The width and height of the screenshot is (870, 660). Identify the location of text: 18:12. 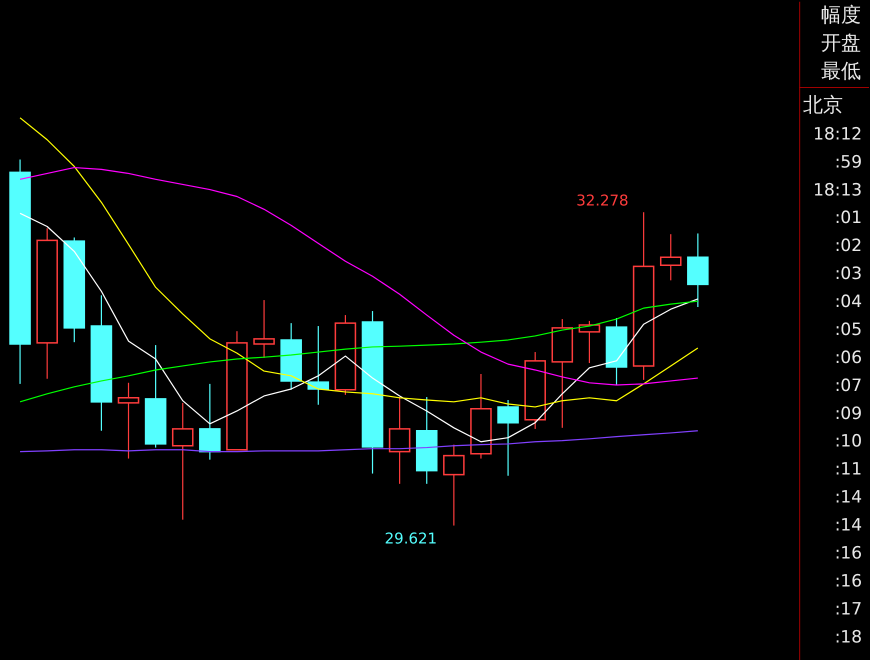
(837, 133).